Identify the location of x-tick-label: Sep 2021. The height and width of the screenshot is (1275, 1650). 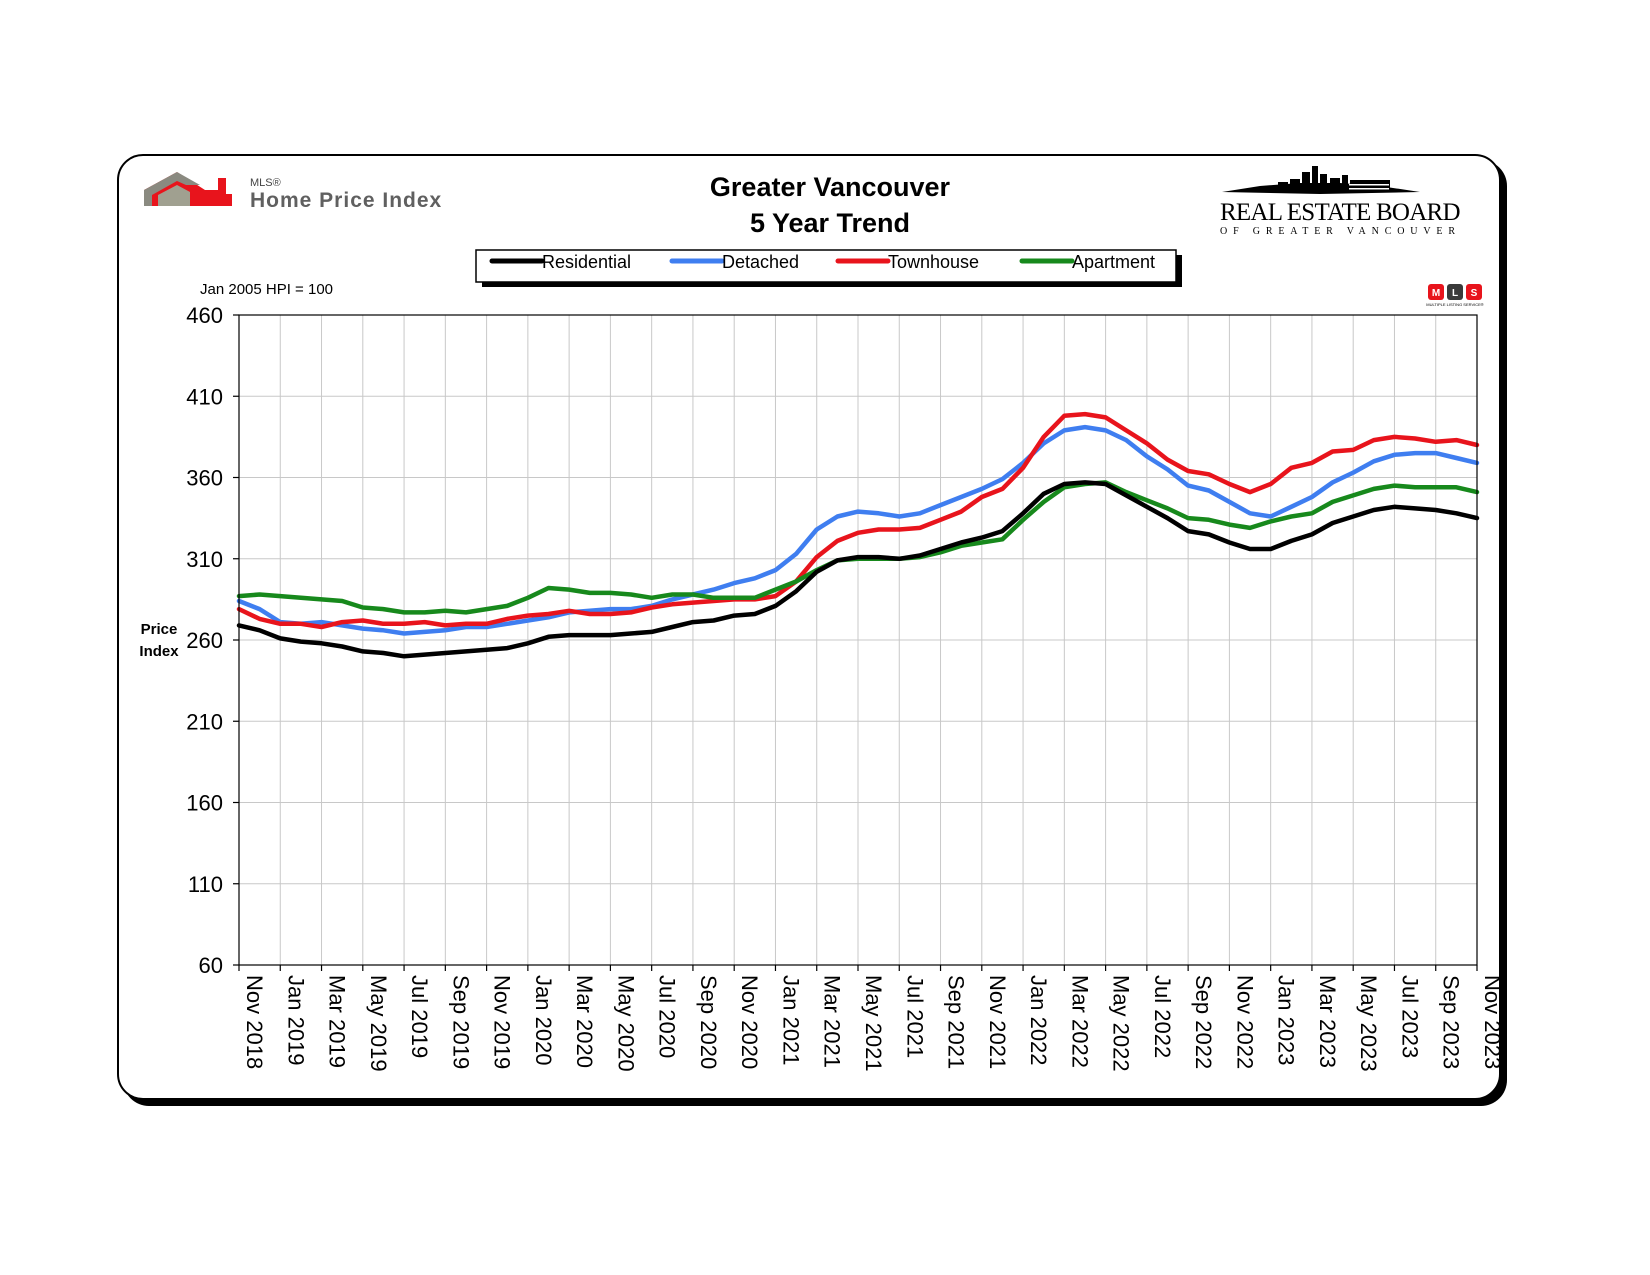
(956, 1022).